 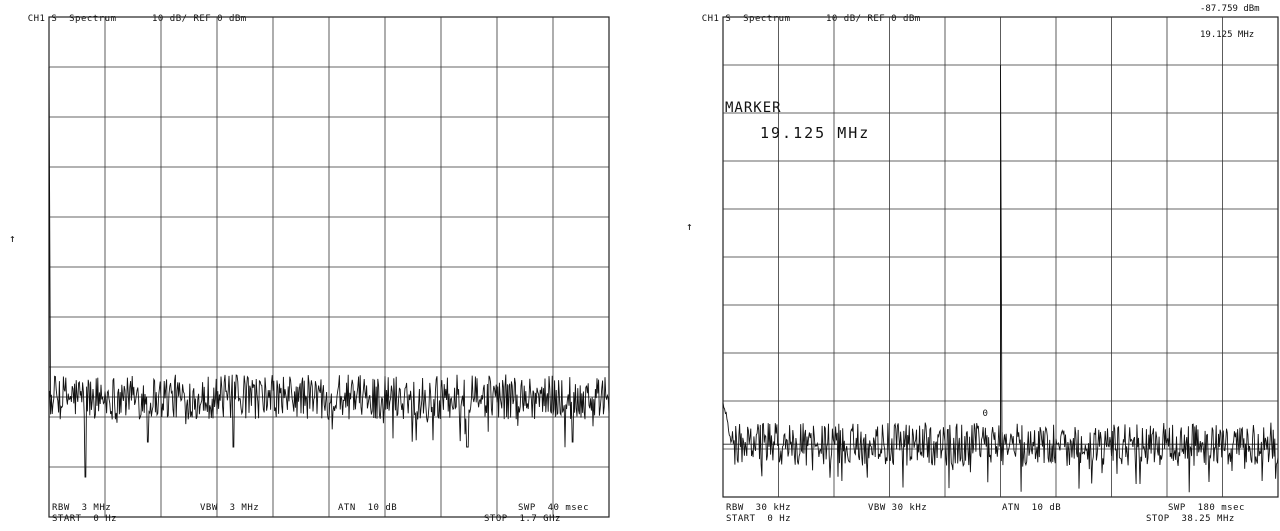 What do you see at coordinates (1190, 519) in the screenshot?
I see `footer-stop: STOP 38.25 MHz` at bounding box center [1190, 519].